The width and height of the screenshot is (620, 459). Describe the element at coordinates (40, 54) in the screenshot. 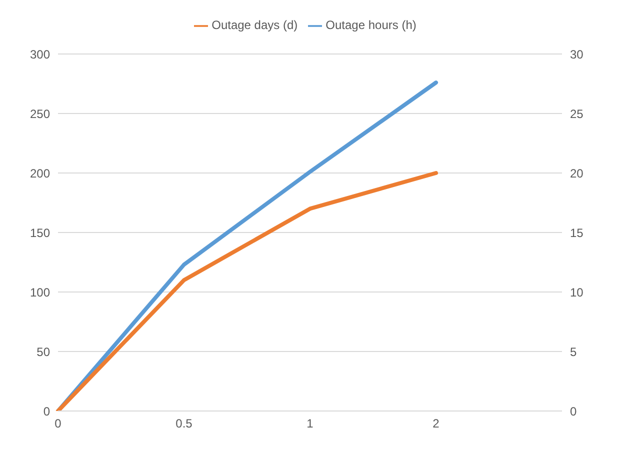

I see `y-tick-label: 300` at that location.